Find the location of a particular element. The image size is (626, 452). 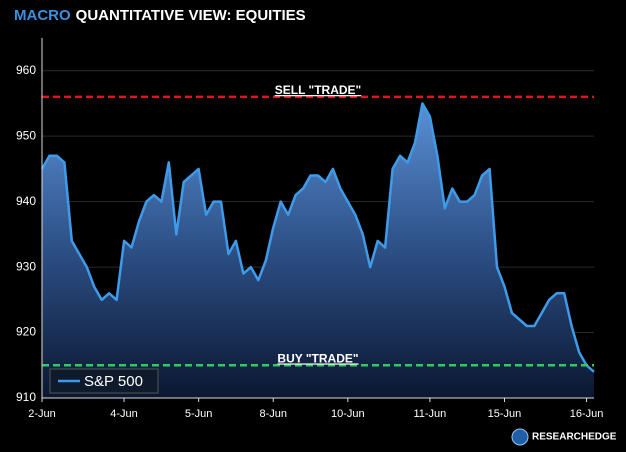

title-part: MACRO is located at coordinates (42, 15).